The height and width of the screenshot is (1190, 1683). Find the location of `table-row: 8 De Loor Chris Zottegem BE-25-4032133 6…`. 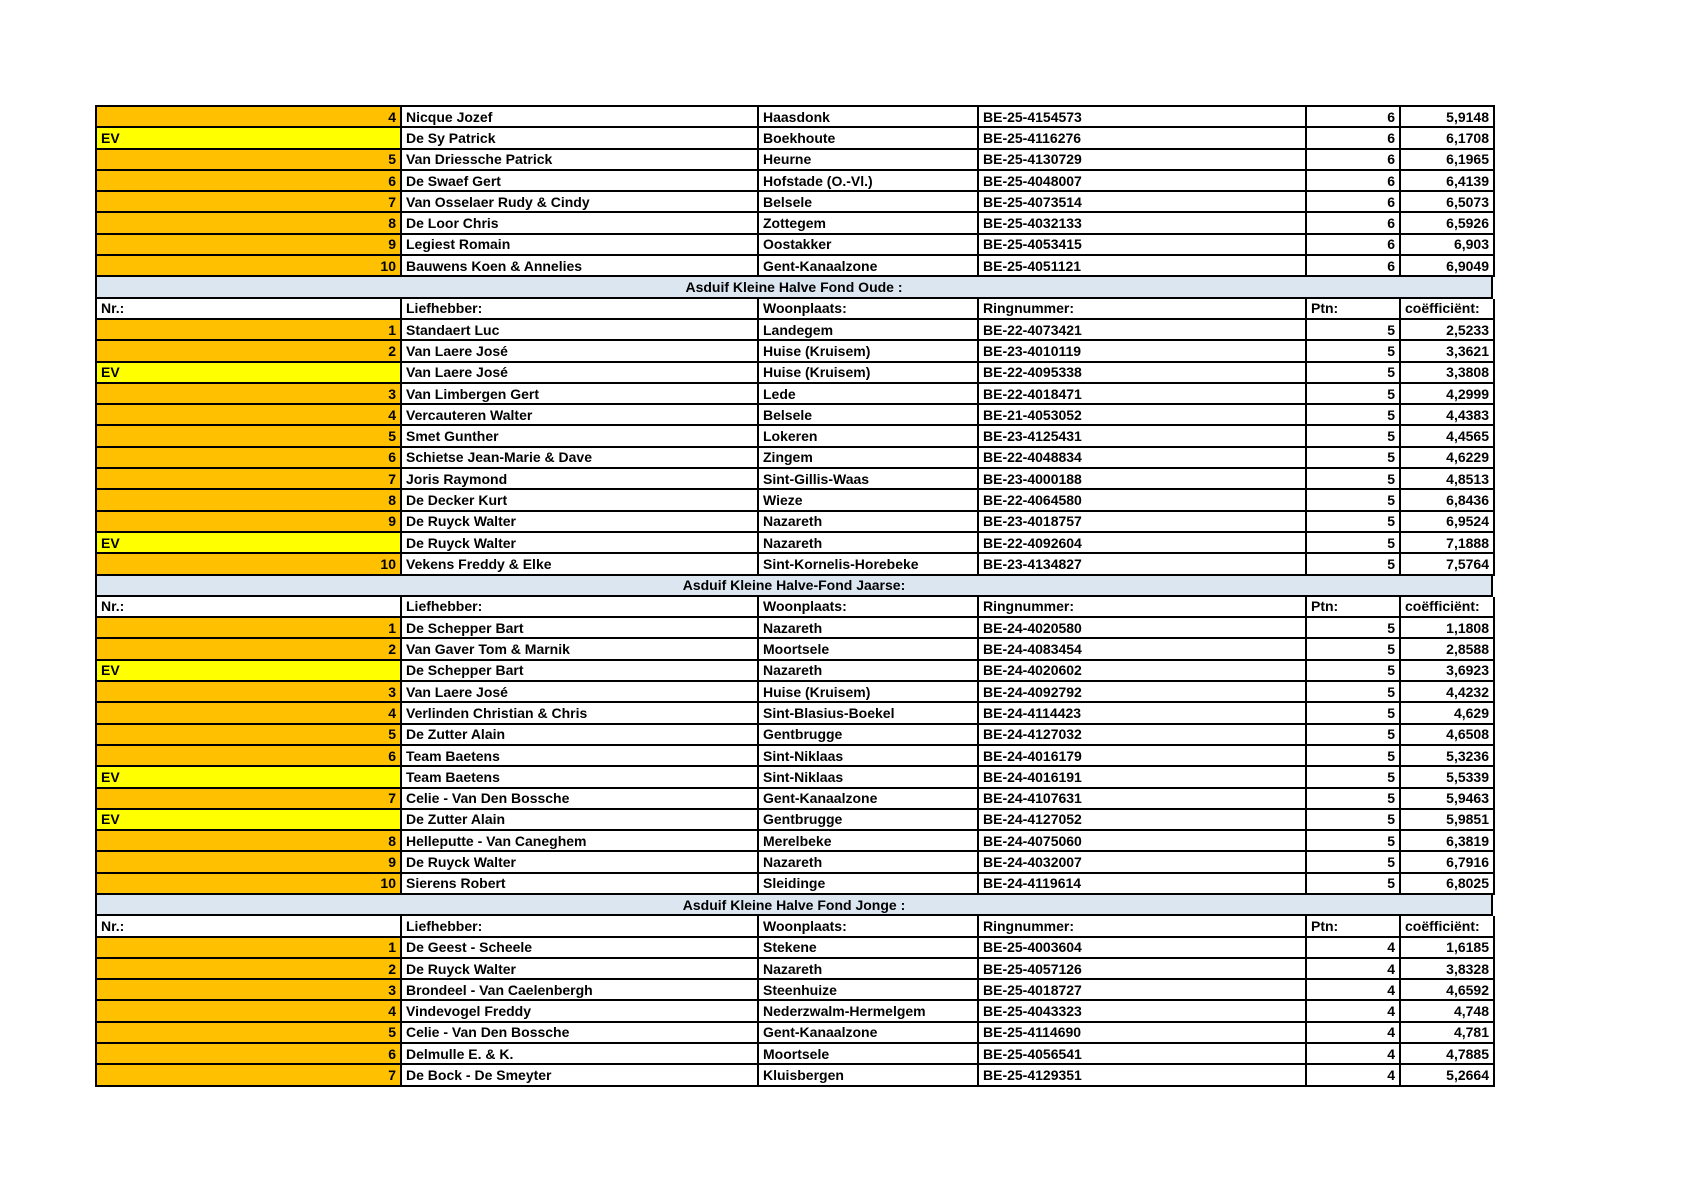

table-row: 8 De Loor Chris Zottegem BE-25-4032133 6… is located at coordinates (796, 224).